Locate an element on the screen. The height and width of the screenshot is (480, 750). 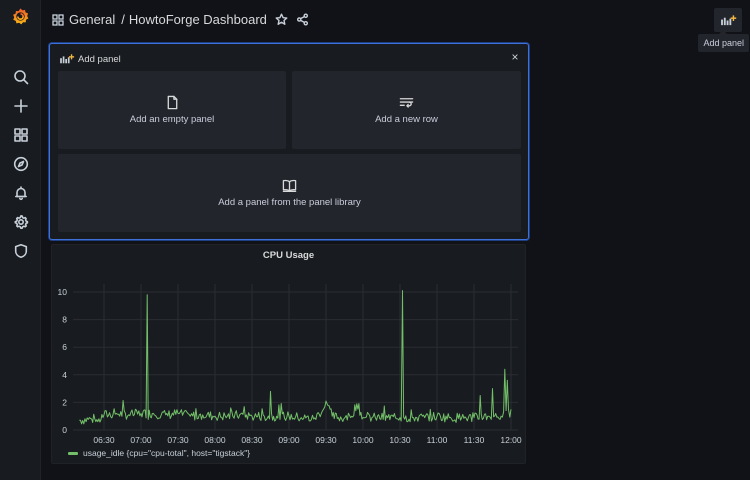
svg-text: 2 is located at coordinates (64, 402).